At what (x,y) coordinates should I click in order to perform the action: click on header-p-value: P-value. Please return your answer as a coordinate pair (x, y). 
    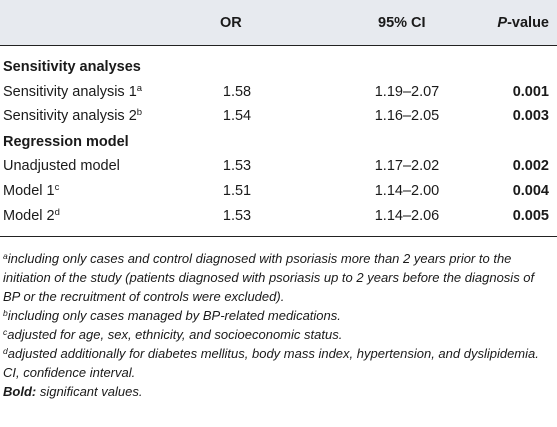
    Looking at the image, I should click on (523, 23).